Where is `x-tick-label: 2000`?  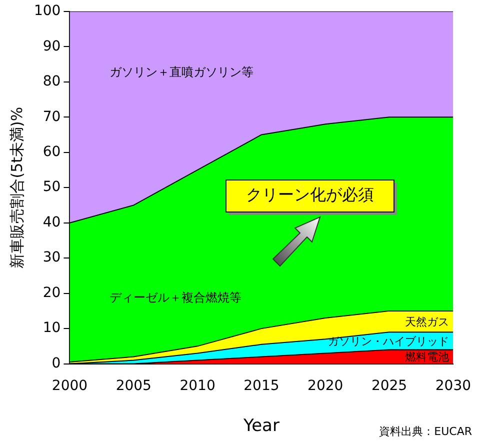
x-tick-label: 2000 is located at coordinates (70, 386).